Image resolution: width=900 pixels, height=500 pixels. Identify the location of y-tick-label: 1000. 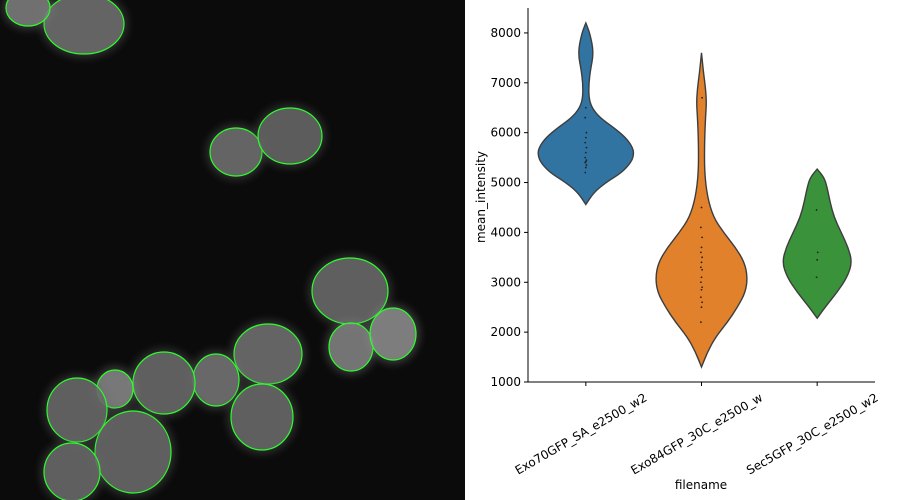
(505, 382).